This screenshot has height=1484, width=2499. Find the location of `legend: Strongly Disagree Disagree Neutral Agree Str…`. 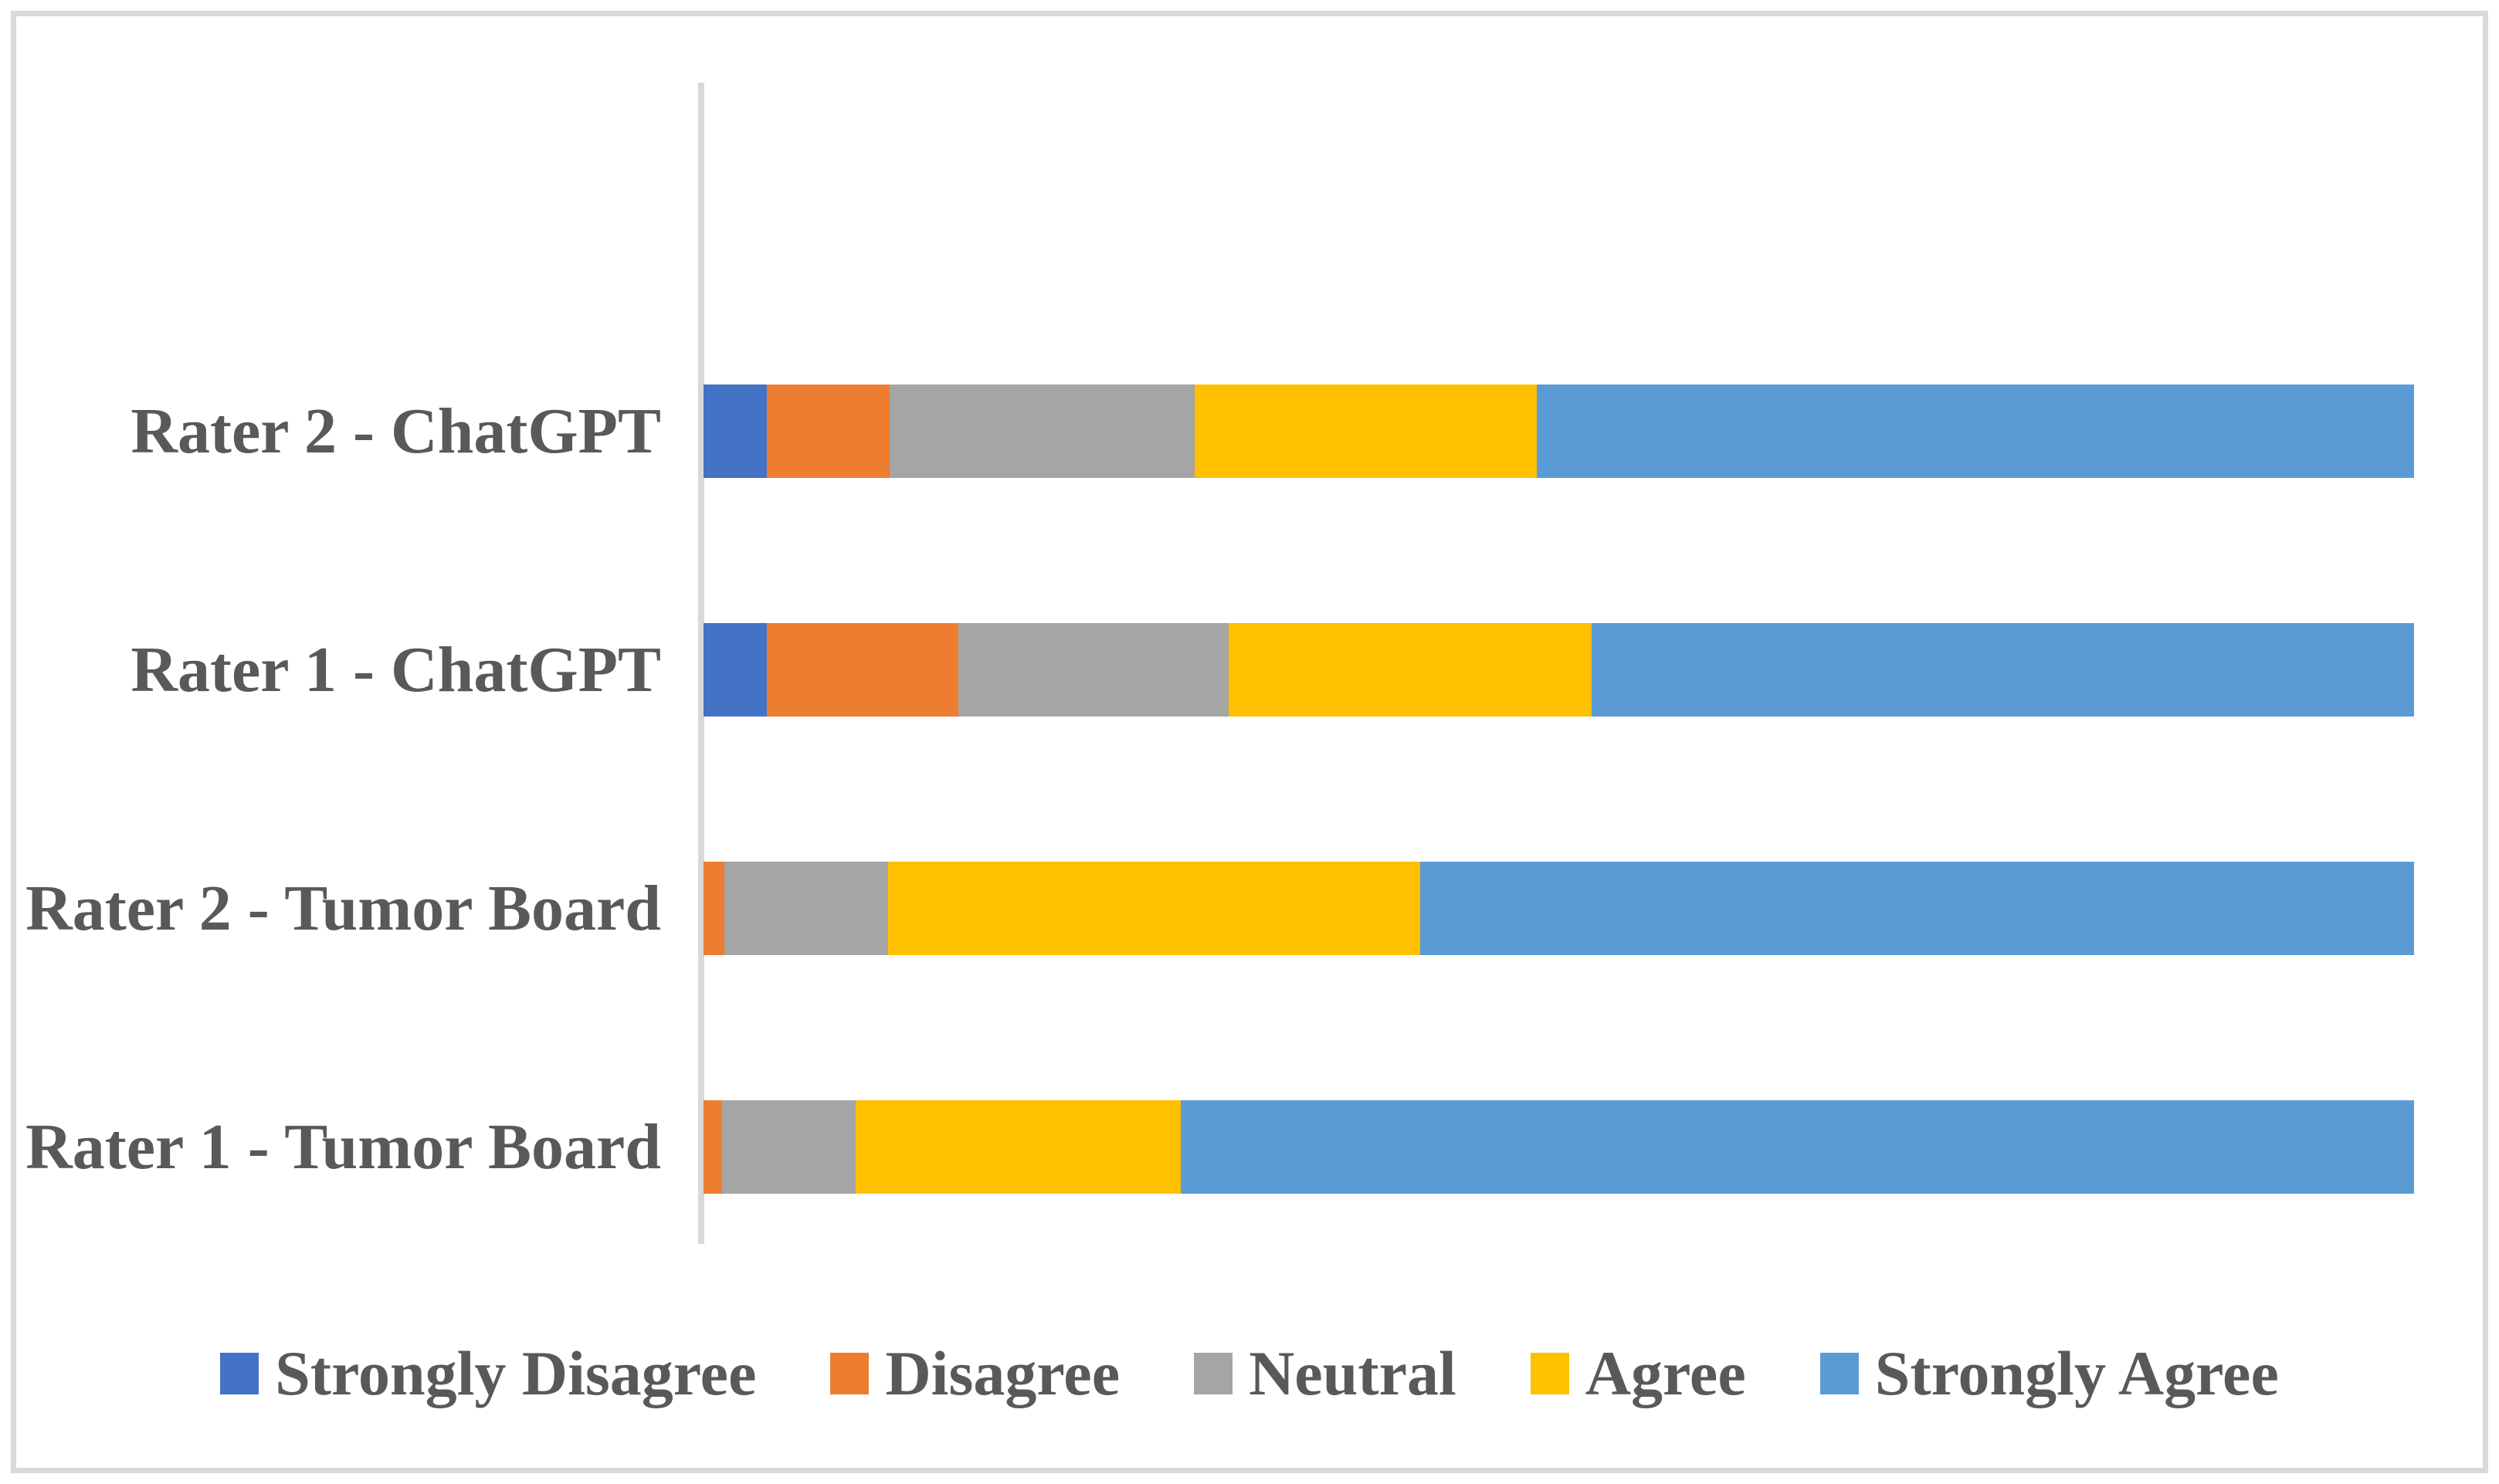

legend: Strongly Disagree Disagree Neutral Agree Str… is located at coordinates (1249, 1373).